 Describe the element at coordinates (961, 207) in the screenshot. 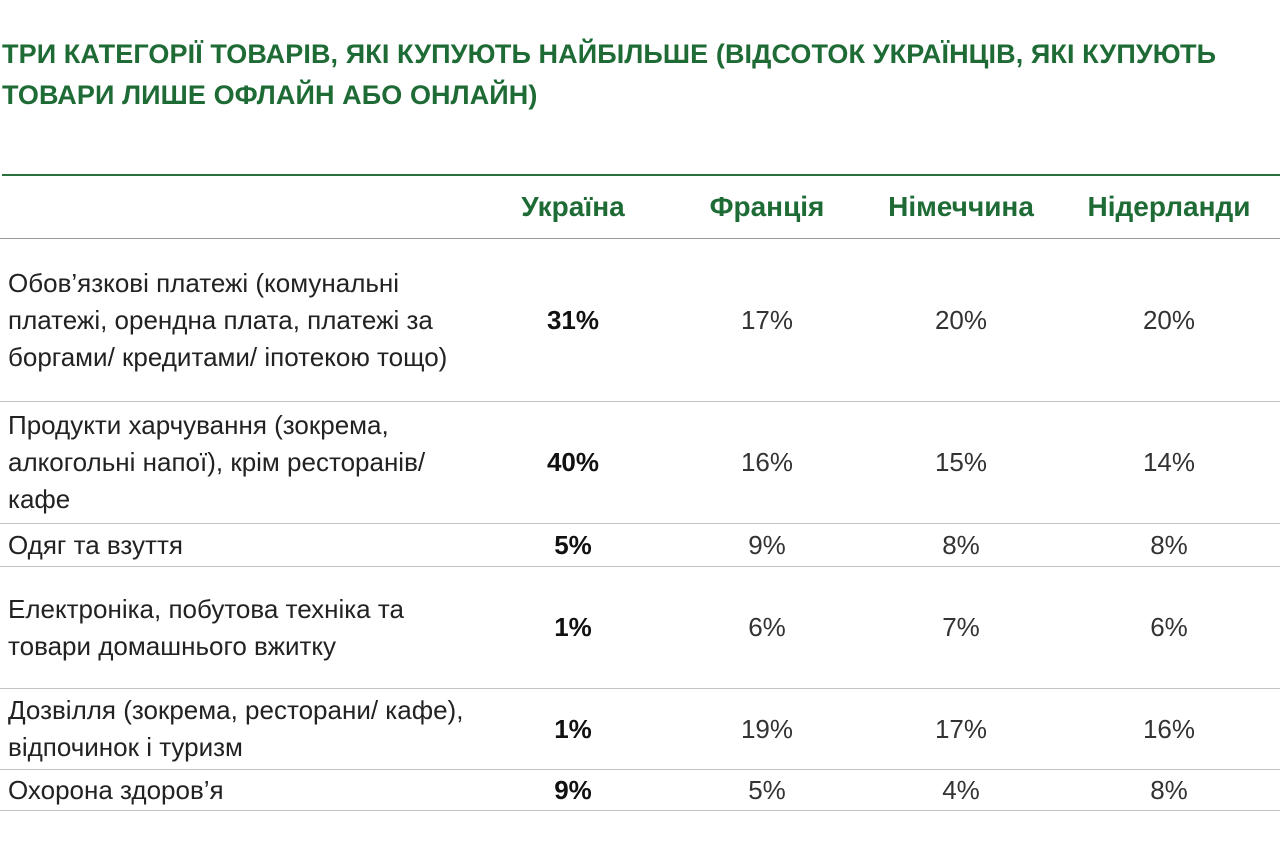

I see `header-germany: Німеччина` at that location.